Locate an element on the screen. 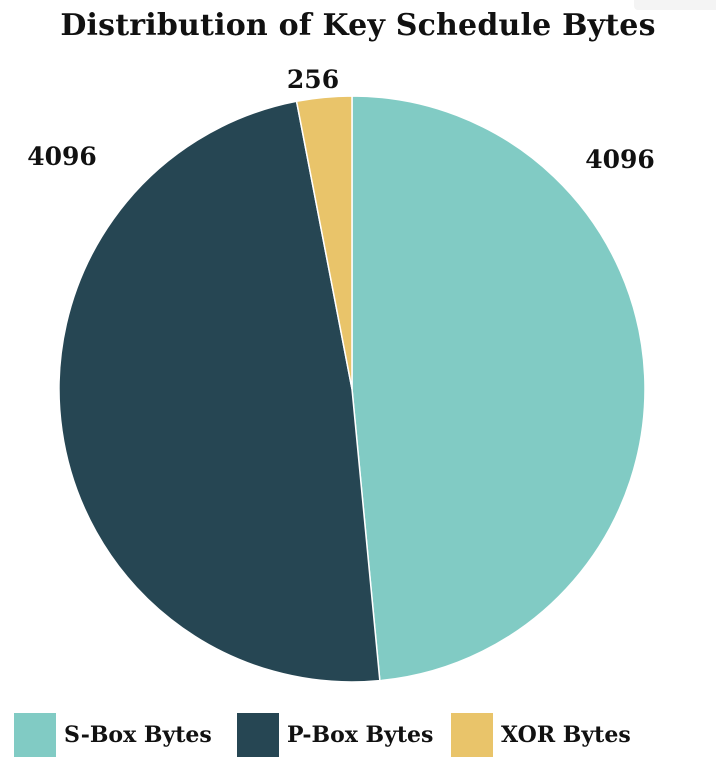 This screenshot has height=775, width=716. pie-label-p-box: 4096 is located at coordinates (62, 156).